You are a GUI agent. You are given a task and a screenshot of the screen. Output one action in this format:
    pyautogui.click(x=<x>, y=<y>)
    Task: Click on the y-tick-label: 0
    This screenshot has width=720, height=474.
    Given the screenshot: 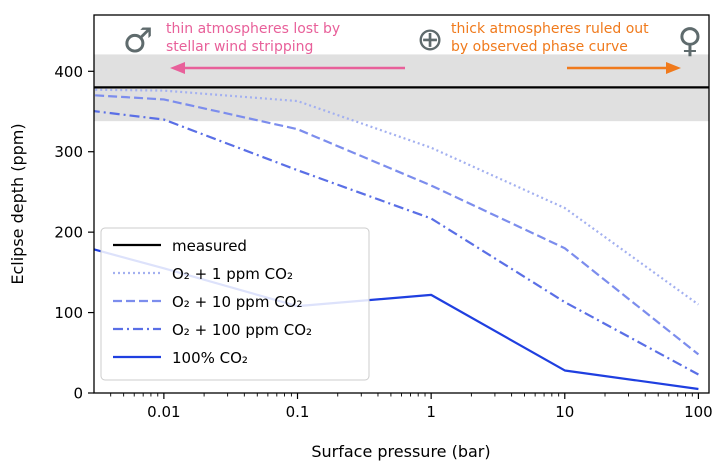 What is the action you would take?
    pyautogui.click(x=78, y=394)
    